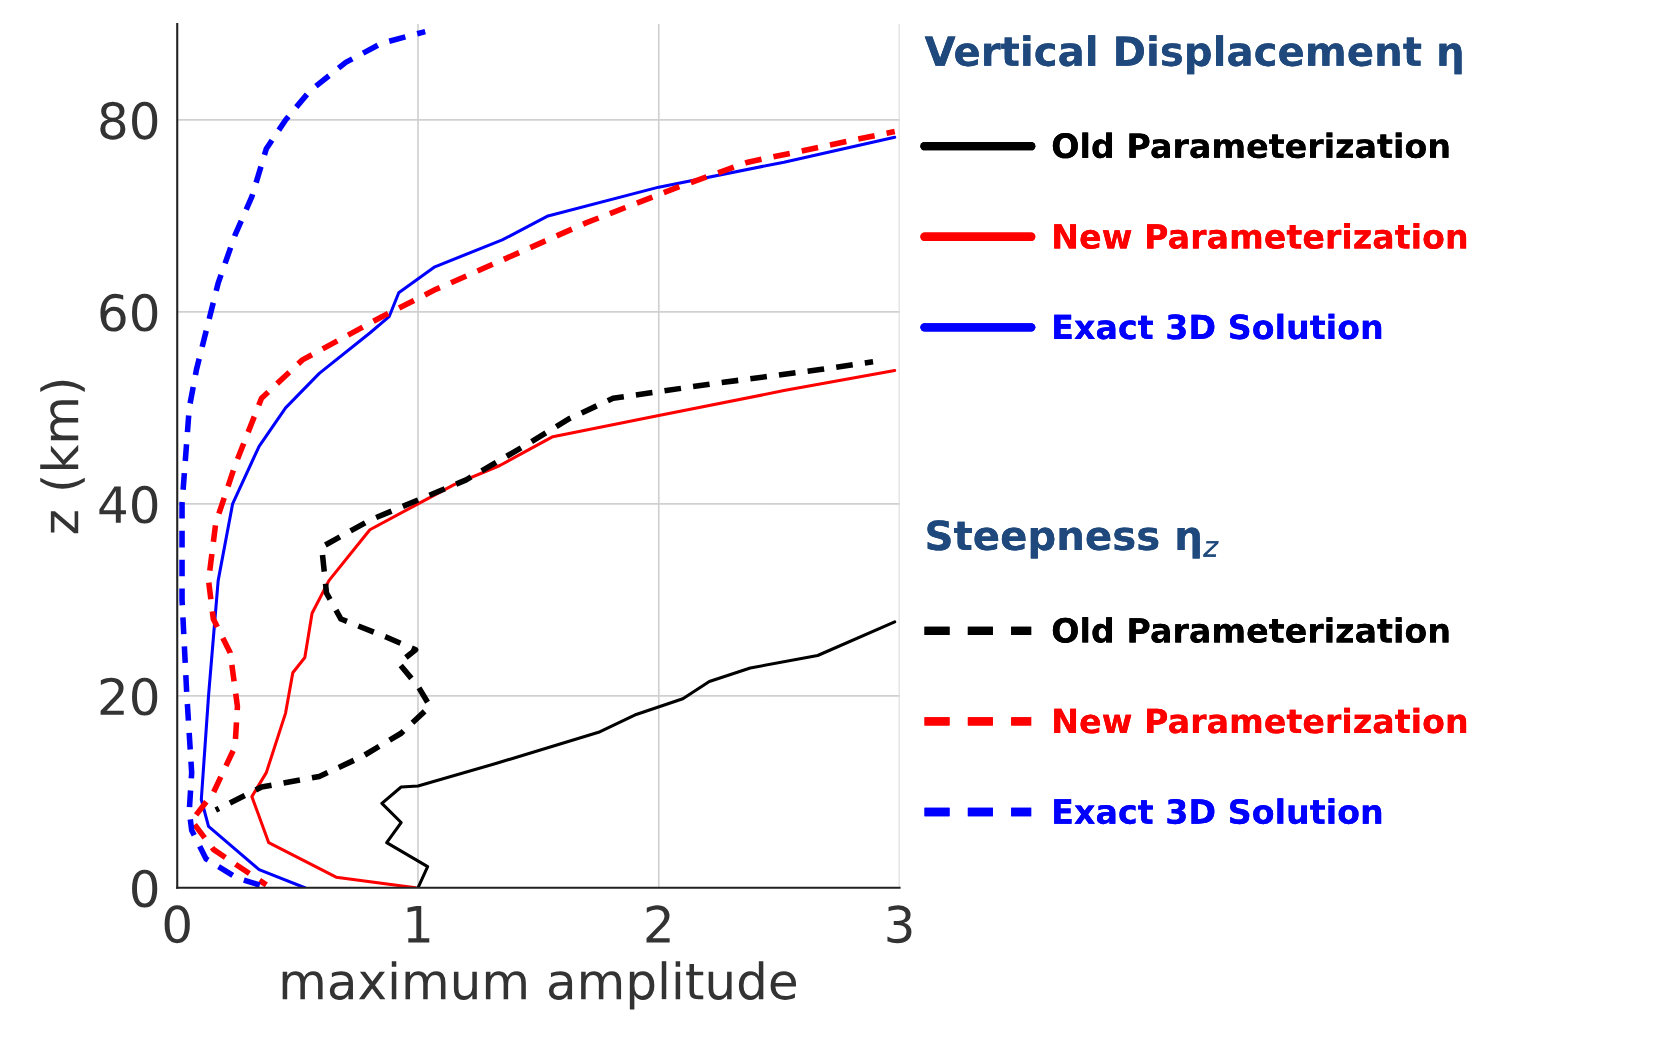 The width and height of the screenshot is (1672, 1042). What do you see at coordinates (129, 312) in the screenshot?
I see `y-tick-label: 60` at bounding box center [129, 312].